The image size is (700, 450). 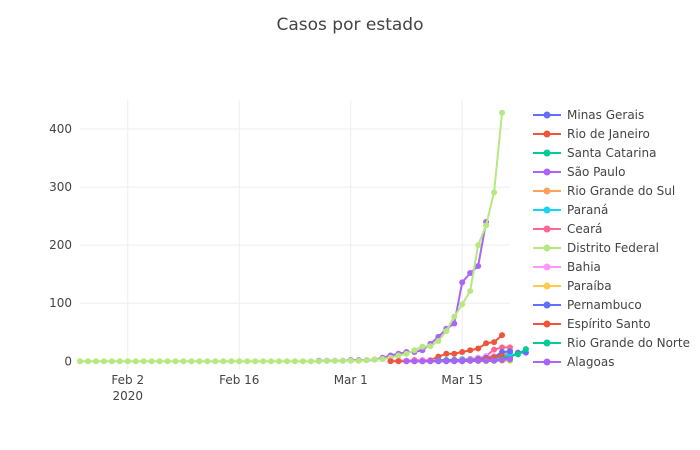 What do you see at coordinates (609, 324) in the screenshot?
I see `legend-label: Espírito Santo` at bounding box center [609, 324].